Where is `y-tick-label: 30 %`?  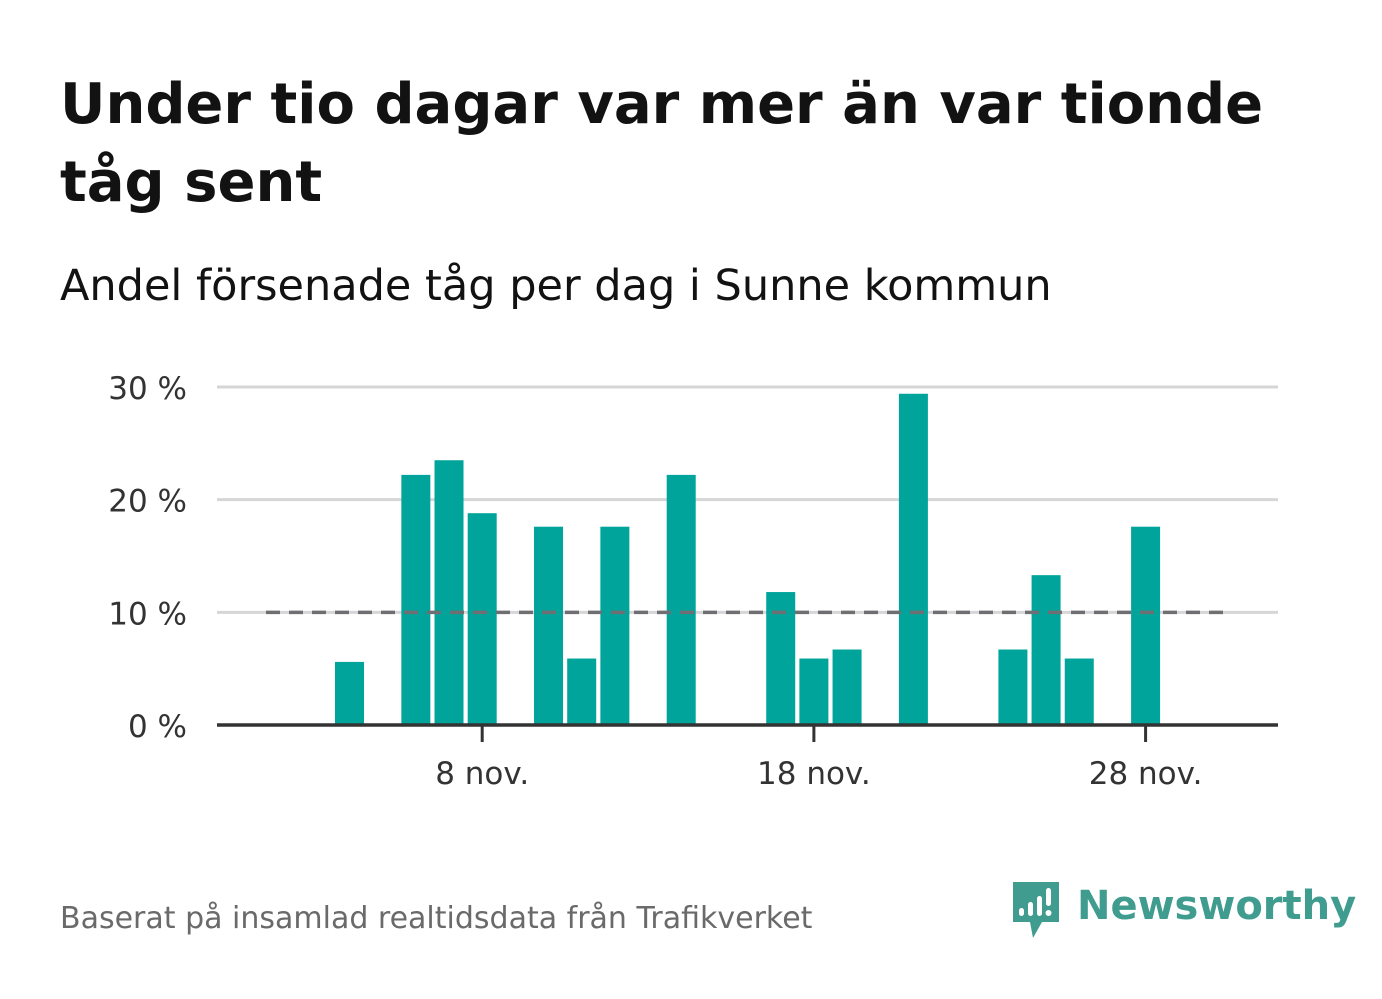 y-tick-label: 30 % is located at coordinates (147, 389).